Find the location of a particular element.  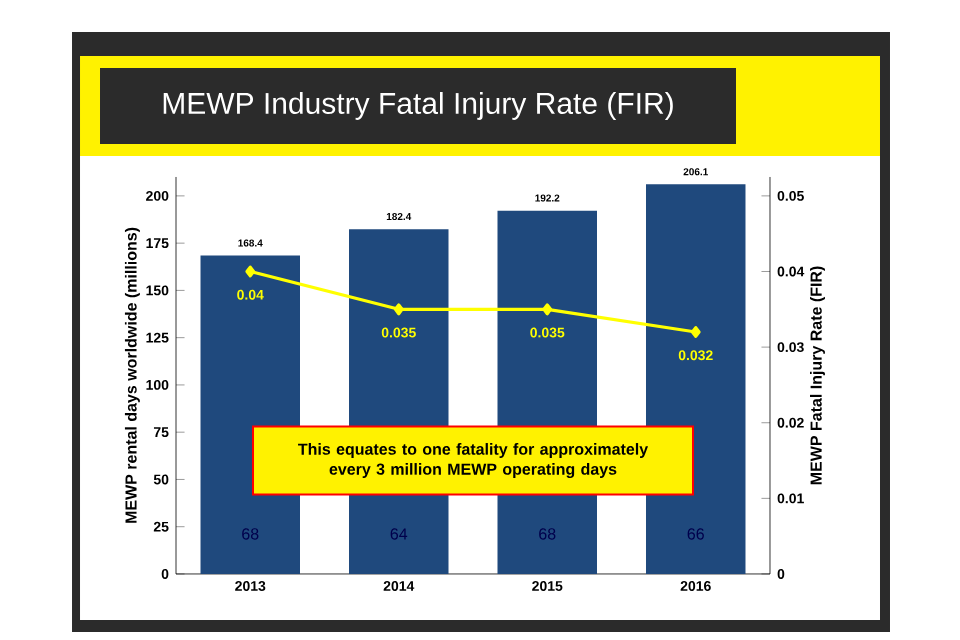

annotation: 64 is located at coordinates (399, 534).